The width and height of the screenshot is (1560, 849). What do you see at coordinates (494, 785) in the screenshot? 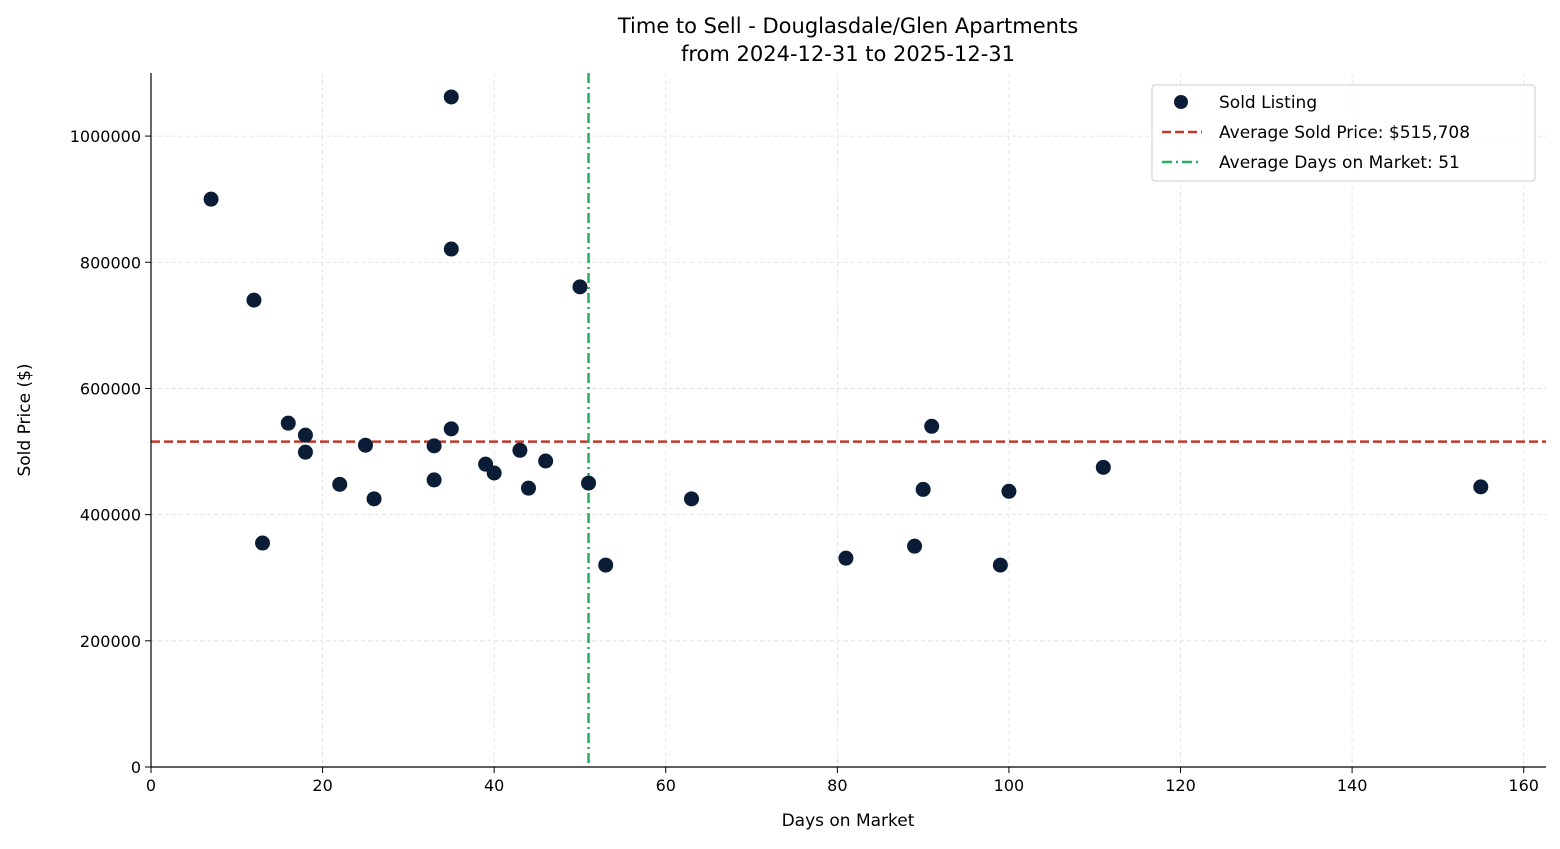
I see `x-tick-label: 40` at bounding box center [494, 785].